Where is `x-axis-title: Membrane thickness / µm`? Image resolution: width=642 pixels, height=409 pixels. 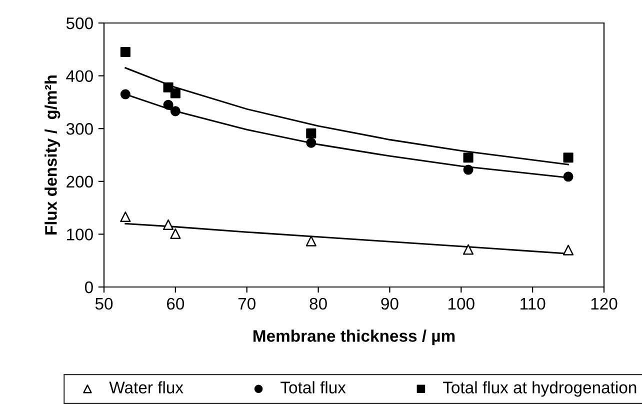
x-axis-title: Membrane thickness / µm is located at coordinates (354, 338).